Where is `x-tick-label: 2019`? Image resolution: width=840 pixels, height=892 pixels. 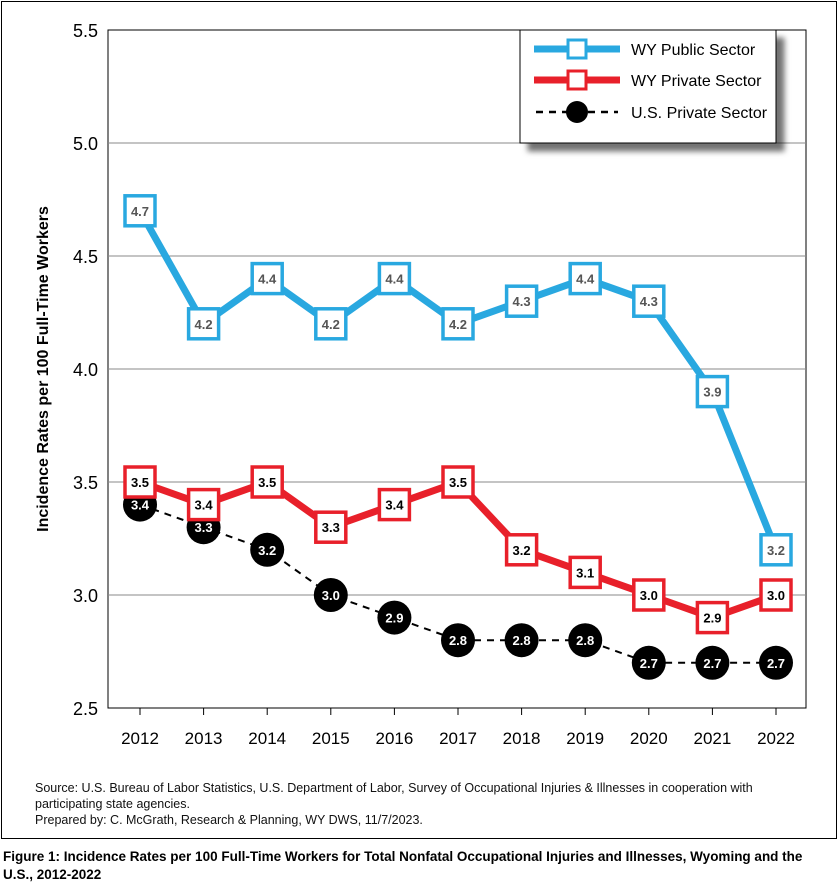
x-tick-label: 2019 is located at coordinates (585, 738).